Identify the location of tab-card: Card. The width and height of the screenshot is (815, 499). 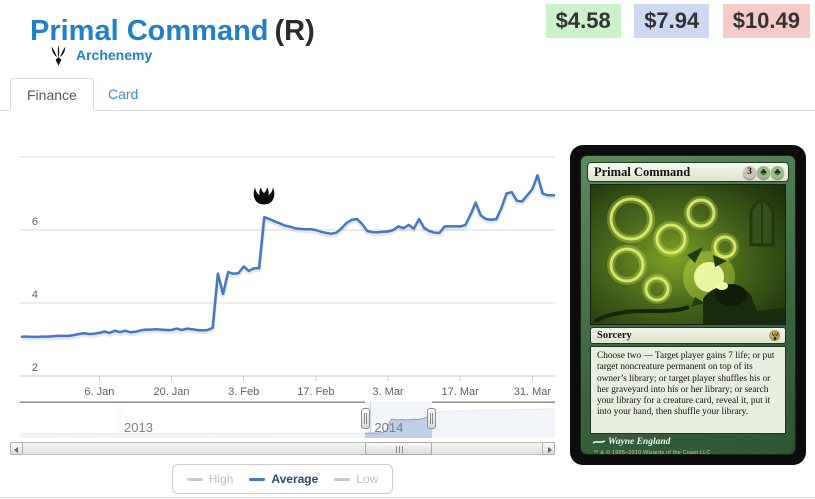
(123, 94).